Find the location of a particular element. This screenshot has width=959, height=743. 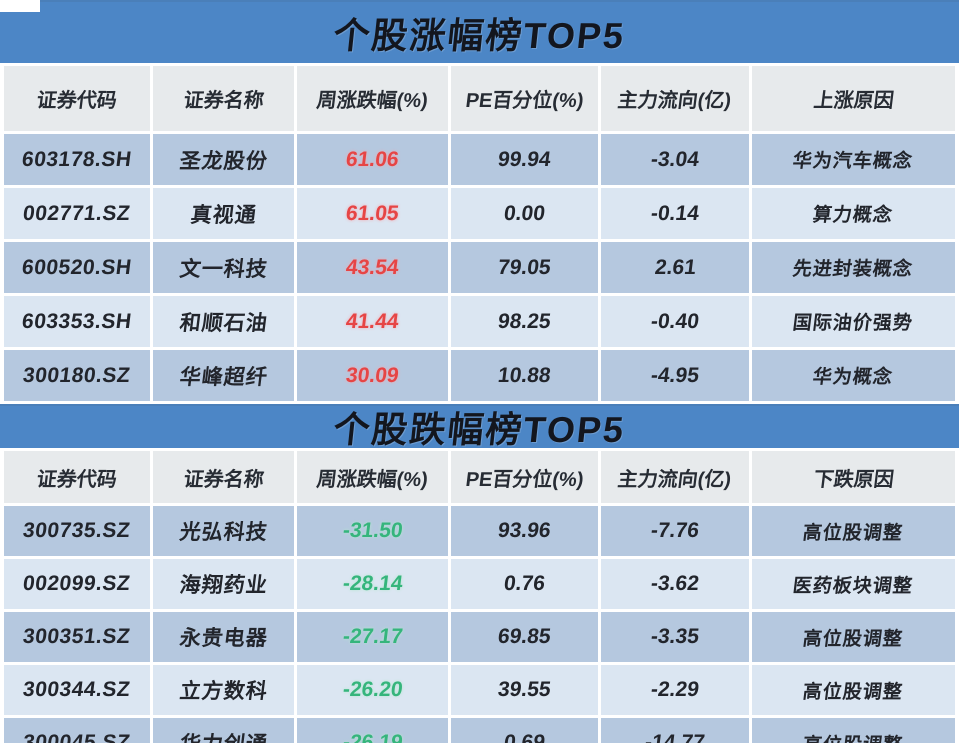

cell-main-flow: -3.35 is located at coordinates (675, 637).